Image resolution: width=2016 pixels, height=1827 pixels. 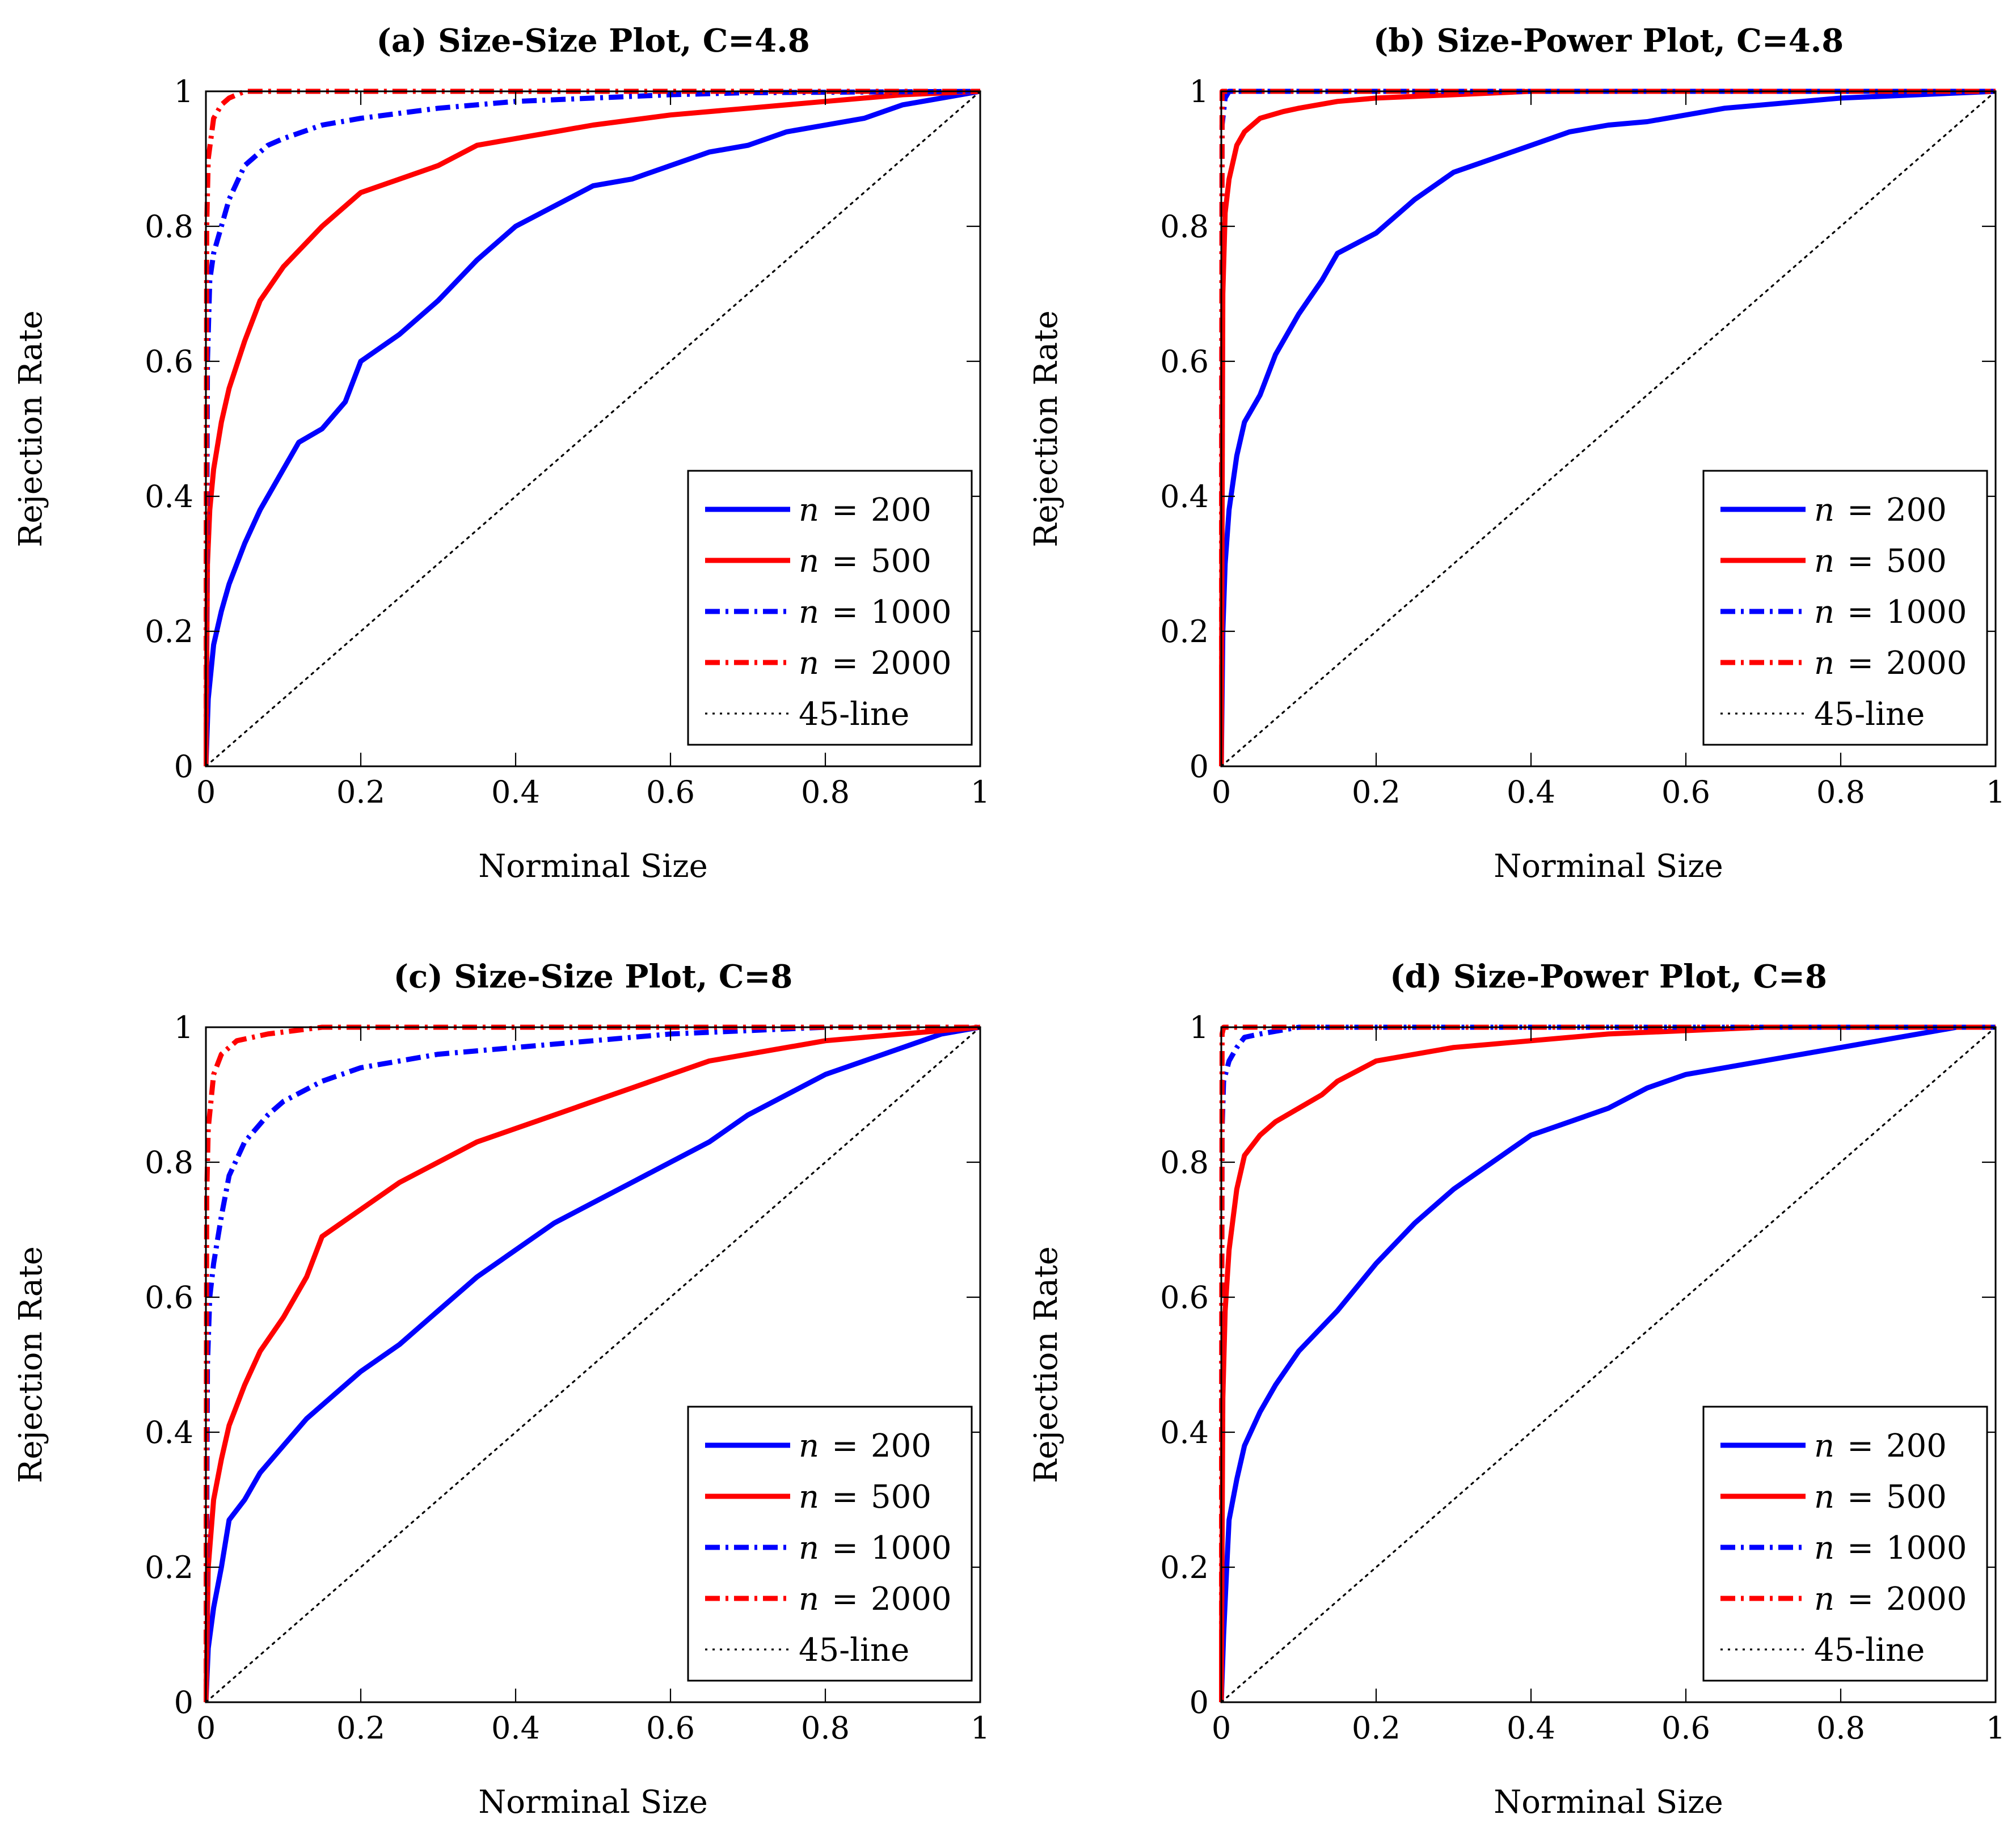 I want to click on legend-label: n = 500, so click(x=865, y=561).